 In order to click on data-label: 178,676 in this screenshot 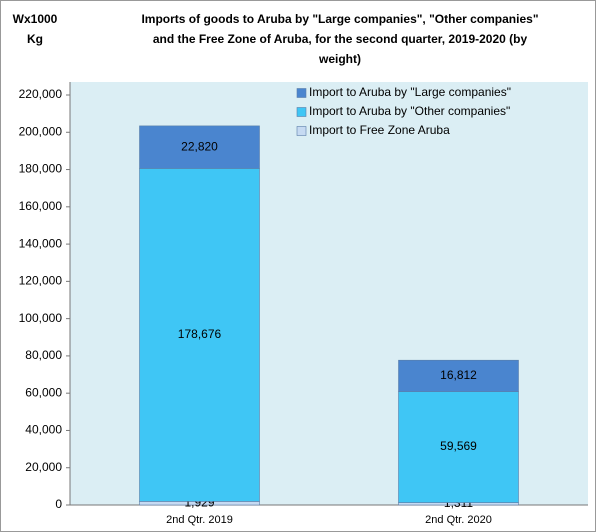, I will do `click(200, 334)`.